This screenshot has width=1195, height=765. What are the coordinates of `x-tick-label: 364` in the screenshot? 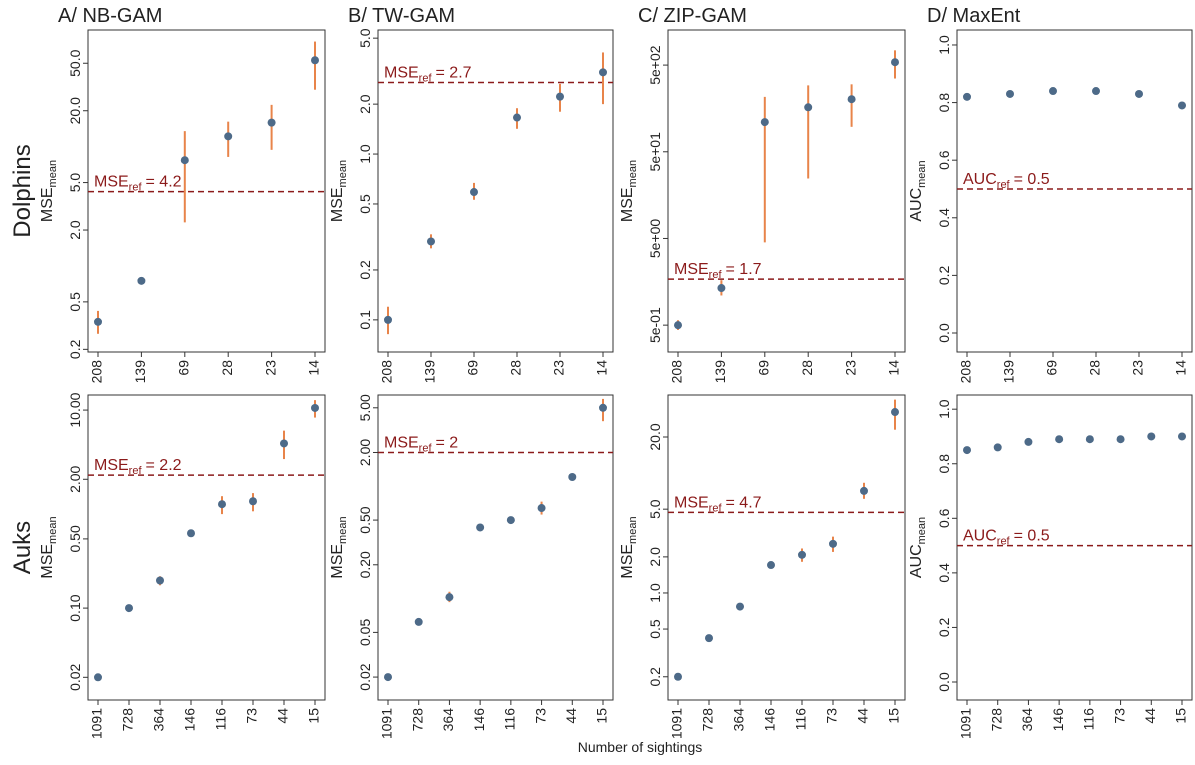 It's located at (739, 720).